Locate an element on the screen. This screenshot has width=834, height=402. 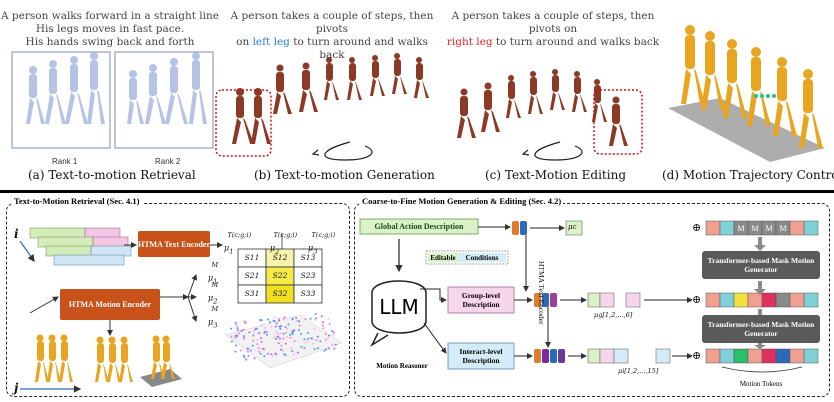
mu-motion-3: μ3 M is located at coordinates (216, 317).